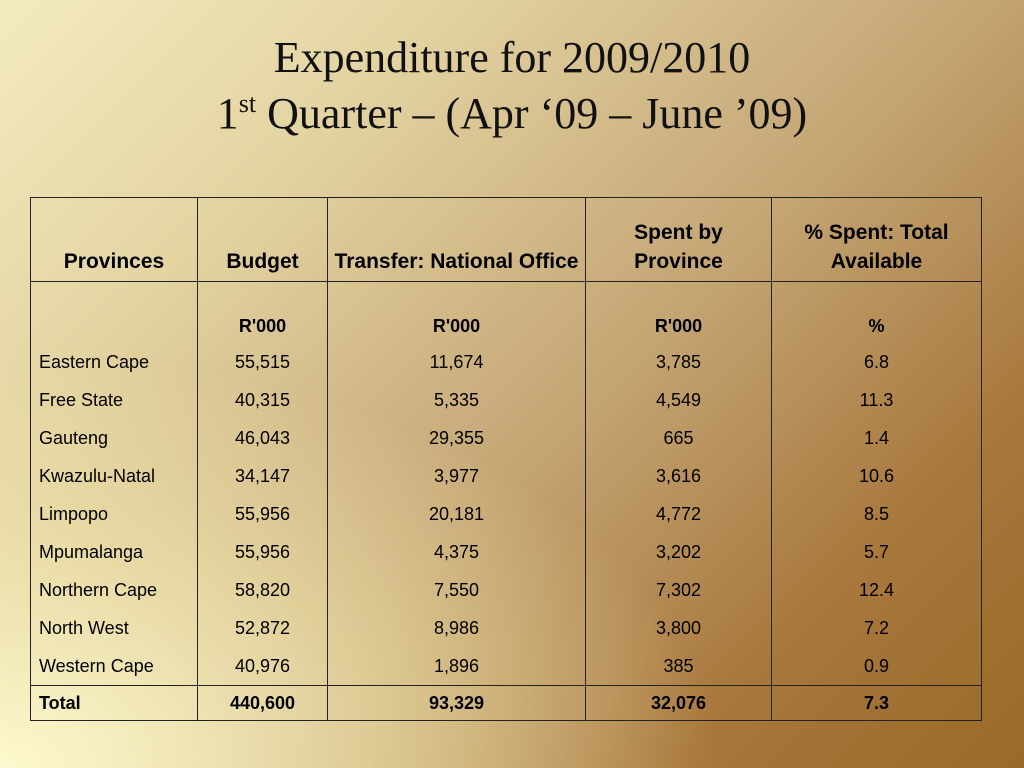  Describe the element at coordinates (678, 703) in the screenshot. I see `total-spent-cell: 32,076` at that location.